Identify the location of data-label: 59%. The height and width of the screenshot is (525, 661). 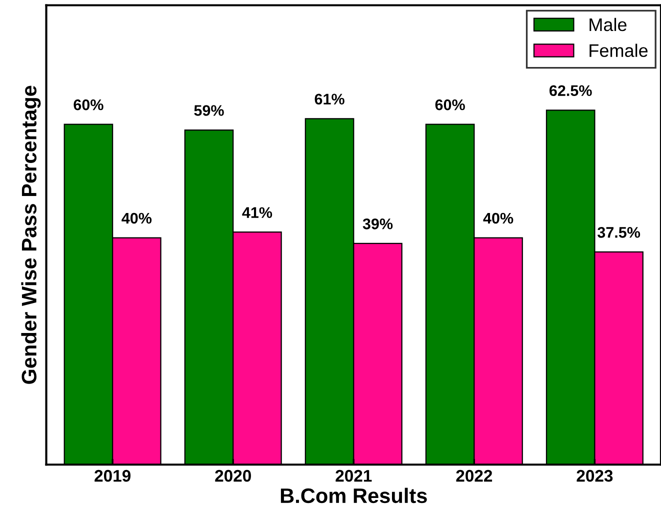
(209, 110).